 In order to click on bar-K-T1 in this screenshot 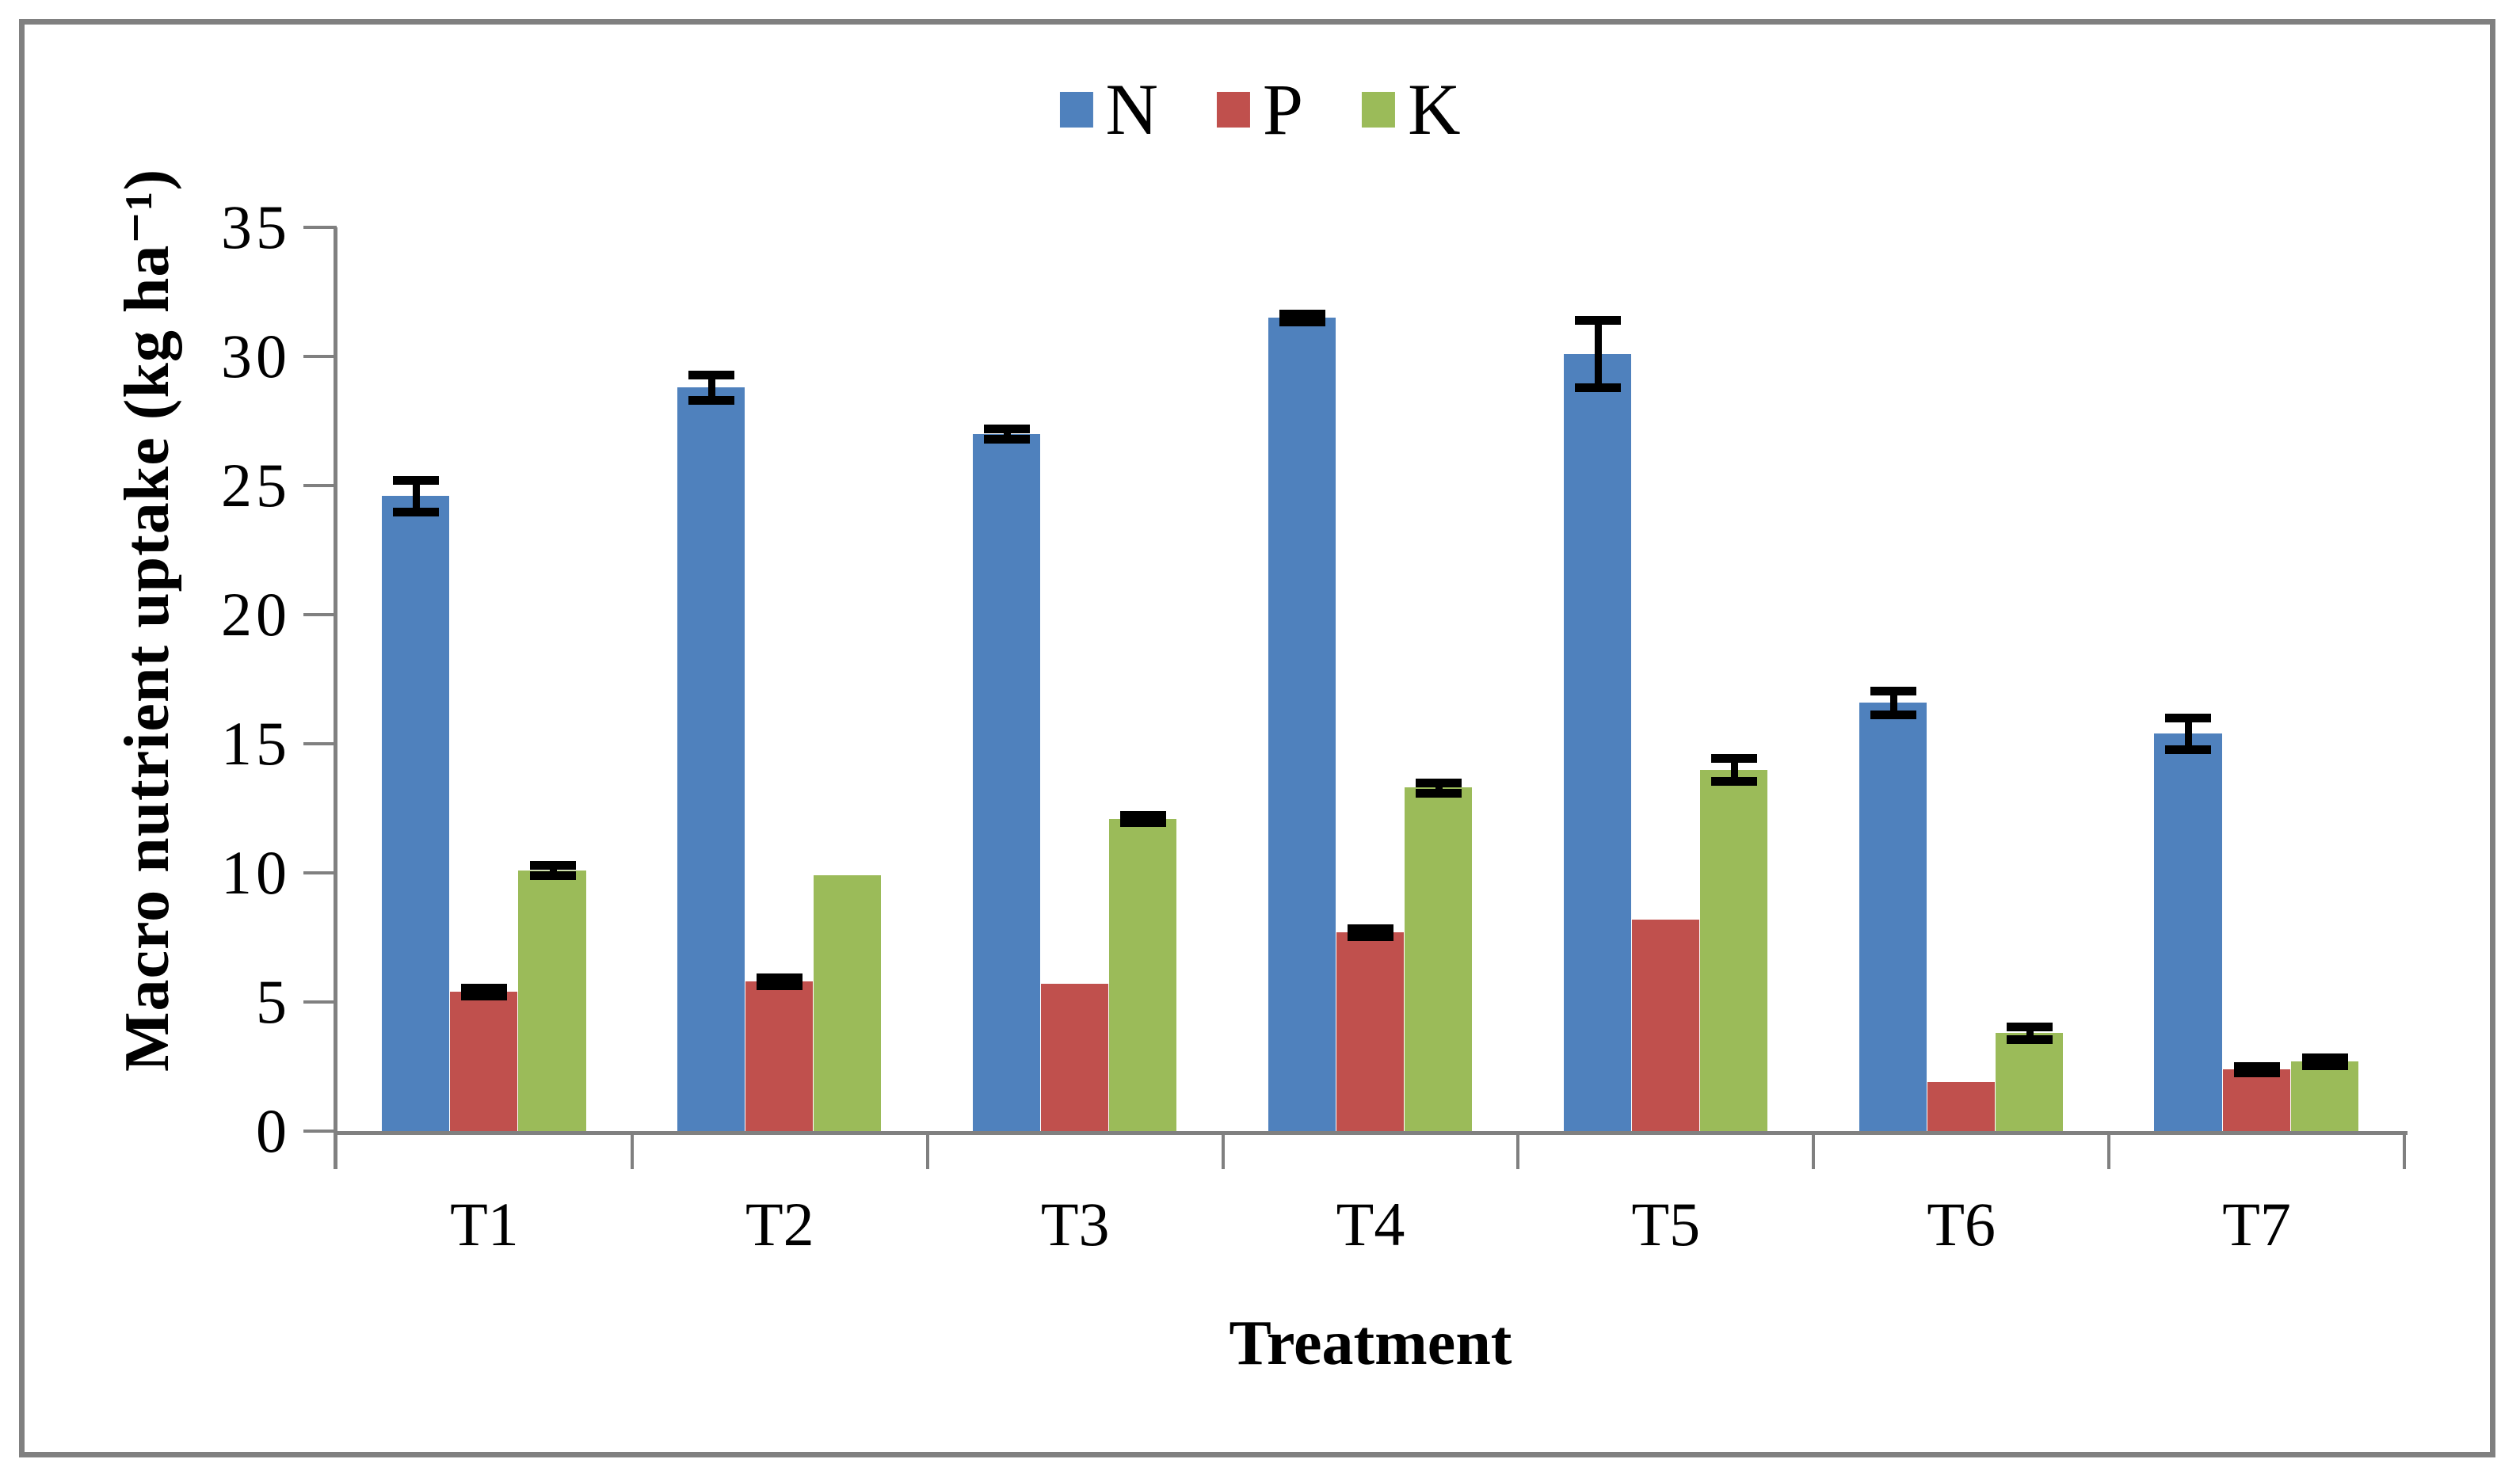, I will do `click(552, 1000)`.